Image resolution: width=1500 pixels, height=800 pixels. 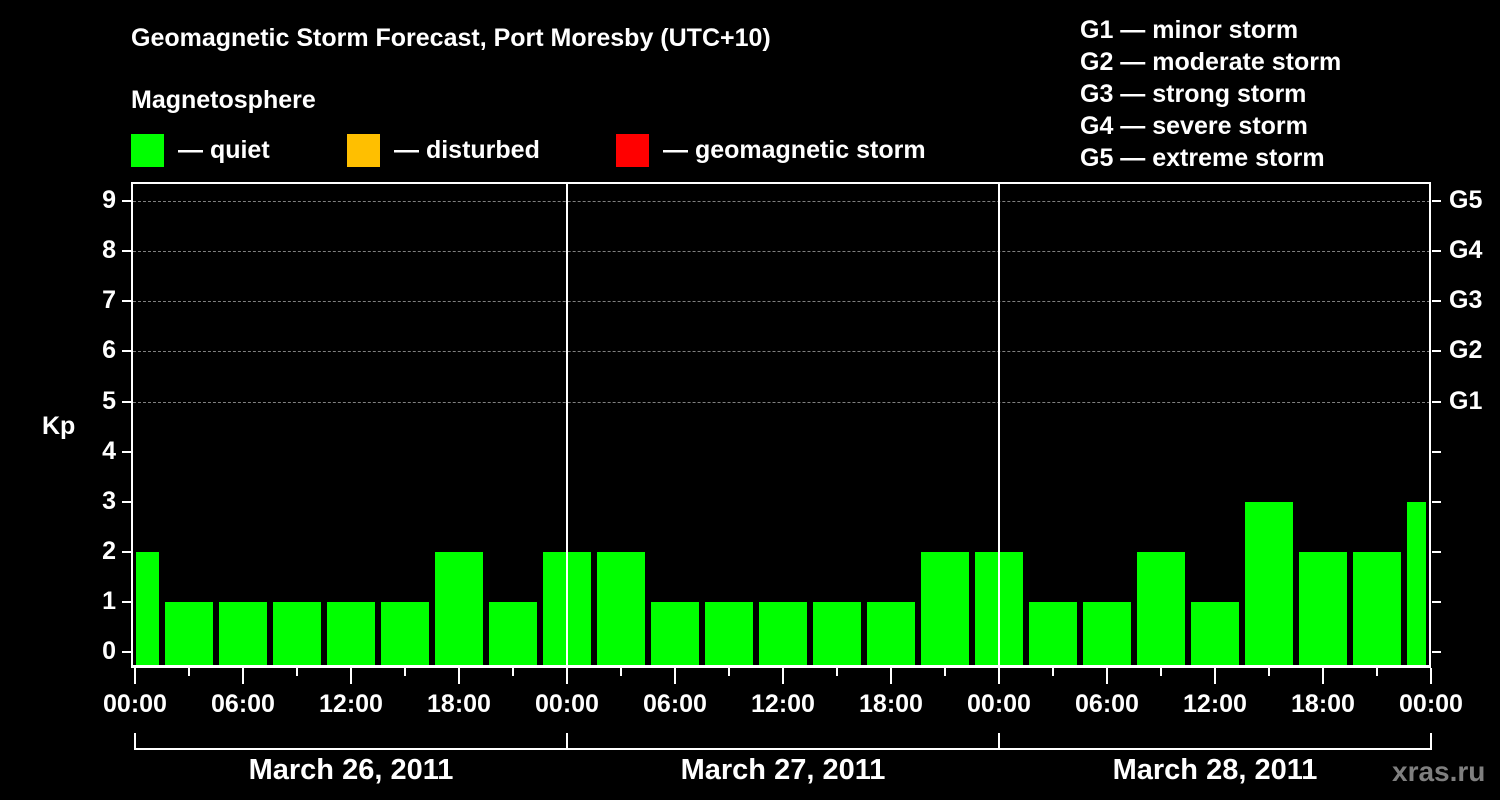 What do you see at coordinates (109, 350) in the screenshot?
I see `y-tick-label: 6` at bounding box center [109, 350].